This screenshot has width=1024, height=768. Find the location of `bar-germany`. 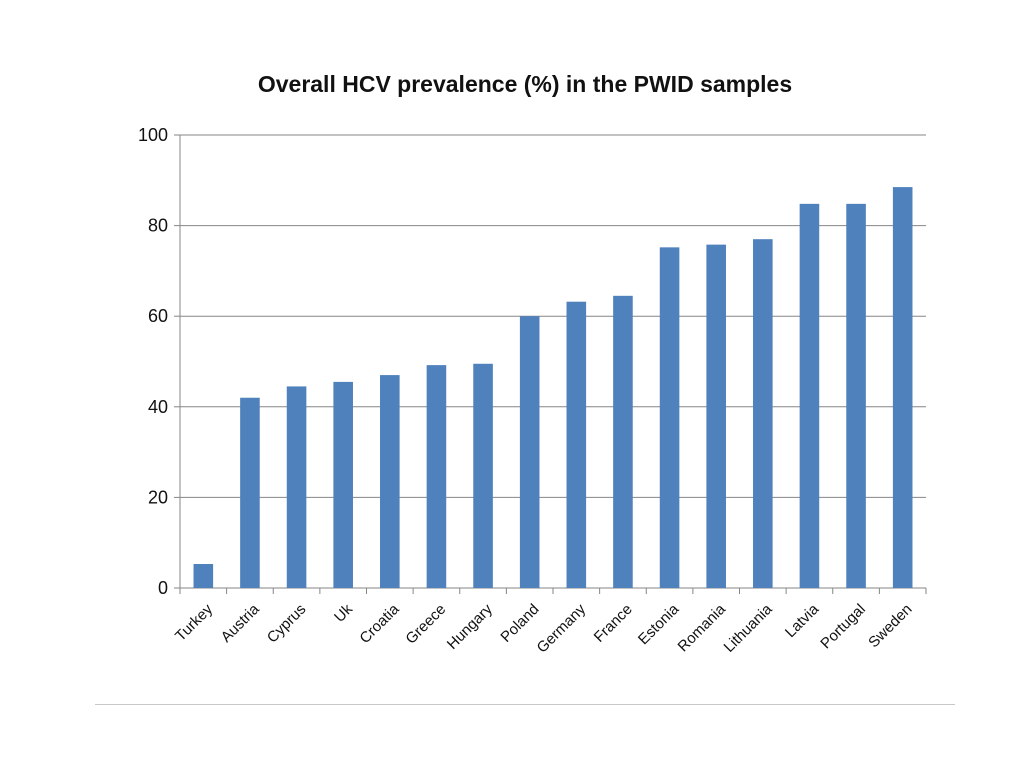

bar-germany is located at coordinates (576, 444).